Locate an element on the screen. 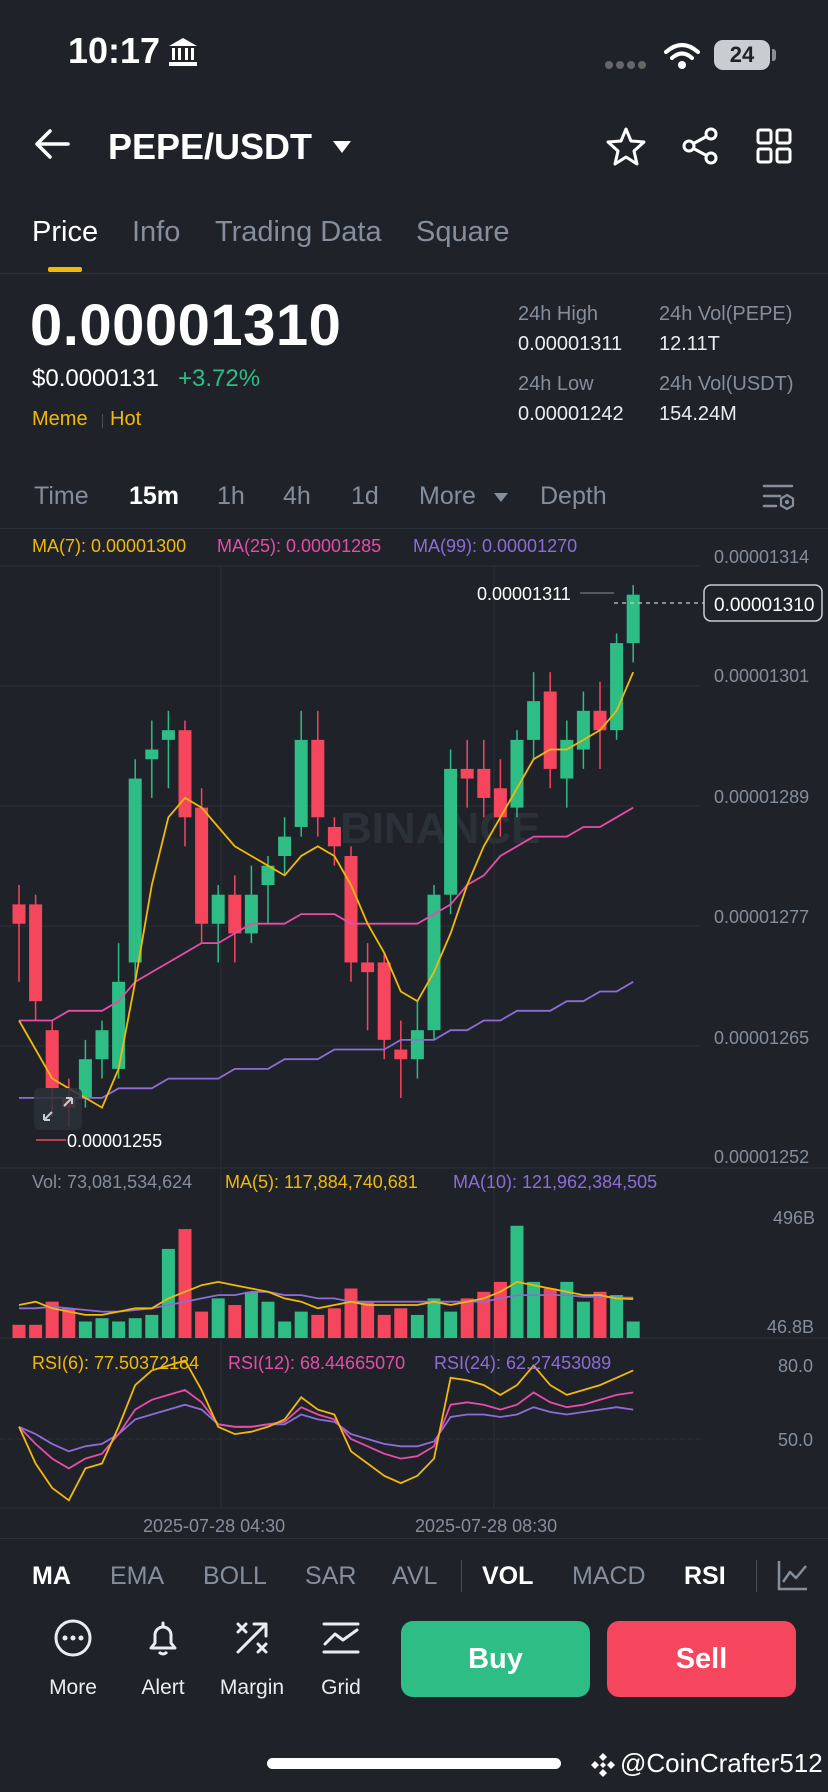 This screenshot has height=1792, width=828. pair-title: PEPE/USDT is located at coordinates (210, 146).